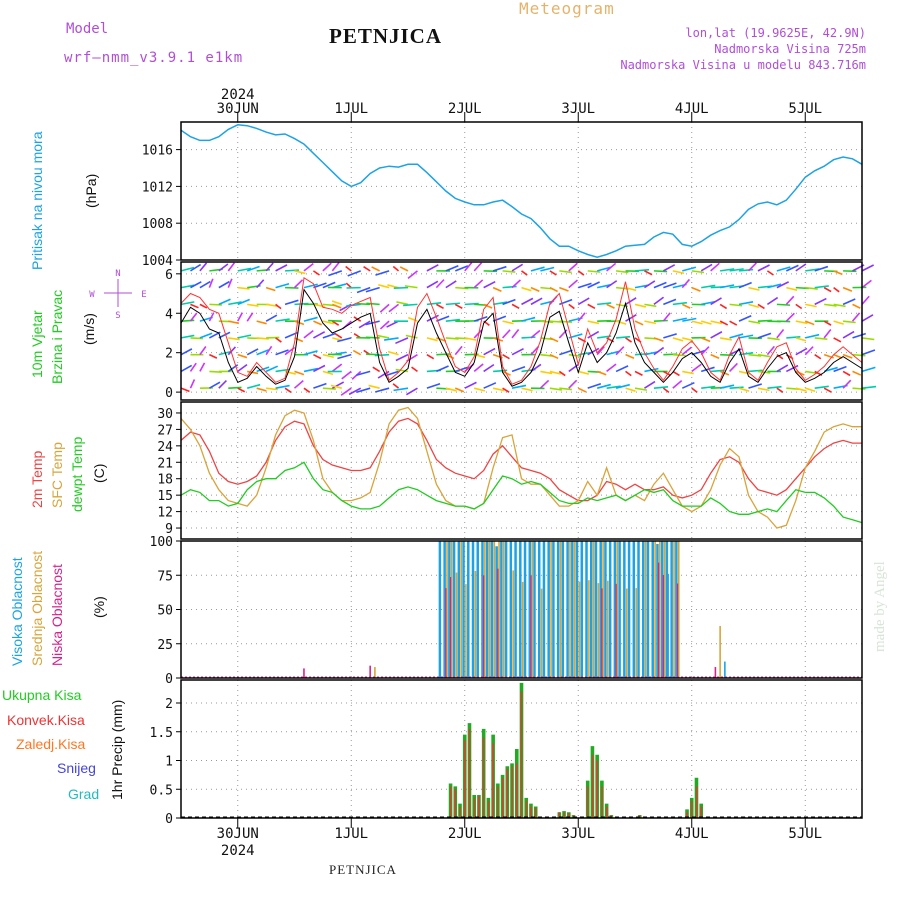 This screenshot has height=900, width=900. Describe the element at coordinates (238, 109) in the screenshot. I see `top-axis-day-label-0: 30JUN` at that location.